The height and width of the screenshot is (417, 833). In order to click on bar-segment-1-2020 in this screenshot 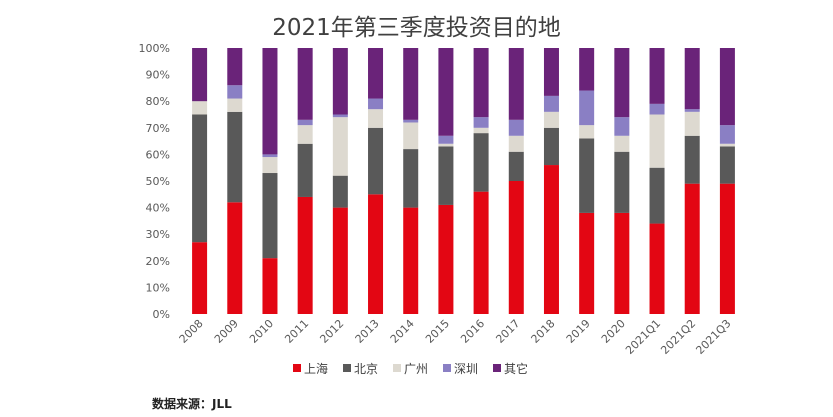, I will do `click(622, 182)`.